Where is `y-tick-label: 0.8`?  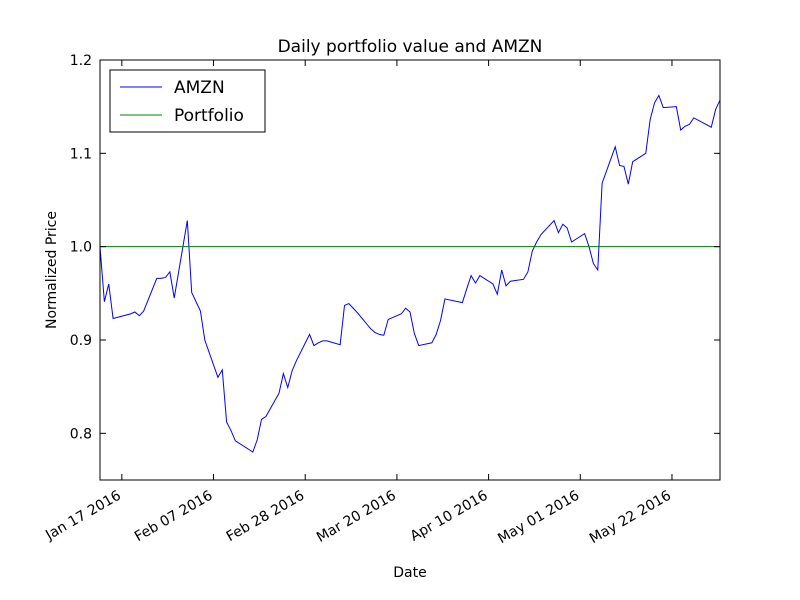 y-tick-label: 0.8 is located at coordinates (81, 434).